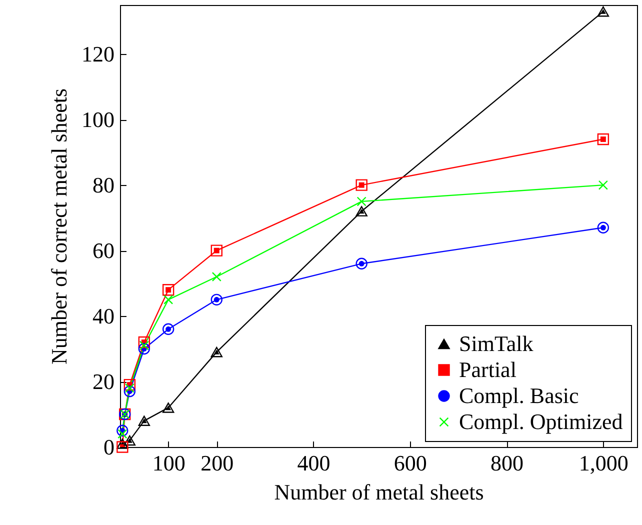 The image size is (642, 525). Describe the element at coordinates (410, 463) in the screenshot. I see `x-tick-label: 600` at that location.